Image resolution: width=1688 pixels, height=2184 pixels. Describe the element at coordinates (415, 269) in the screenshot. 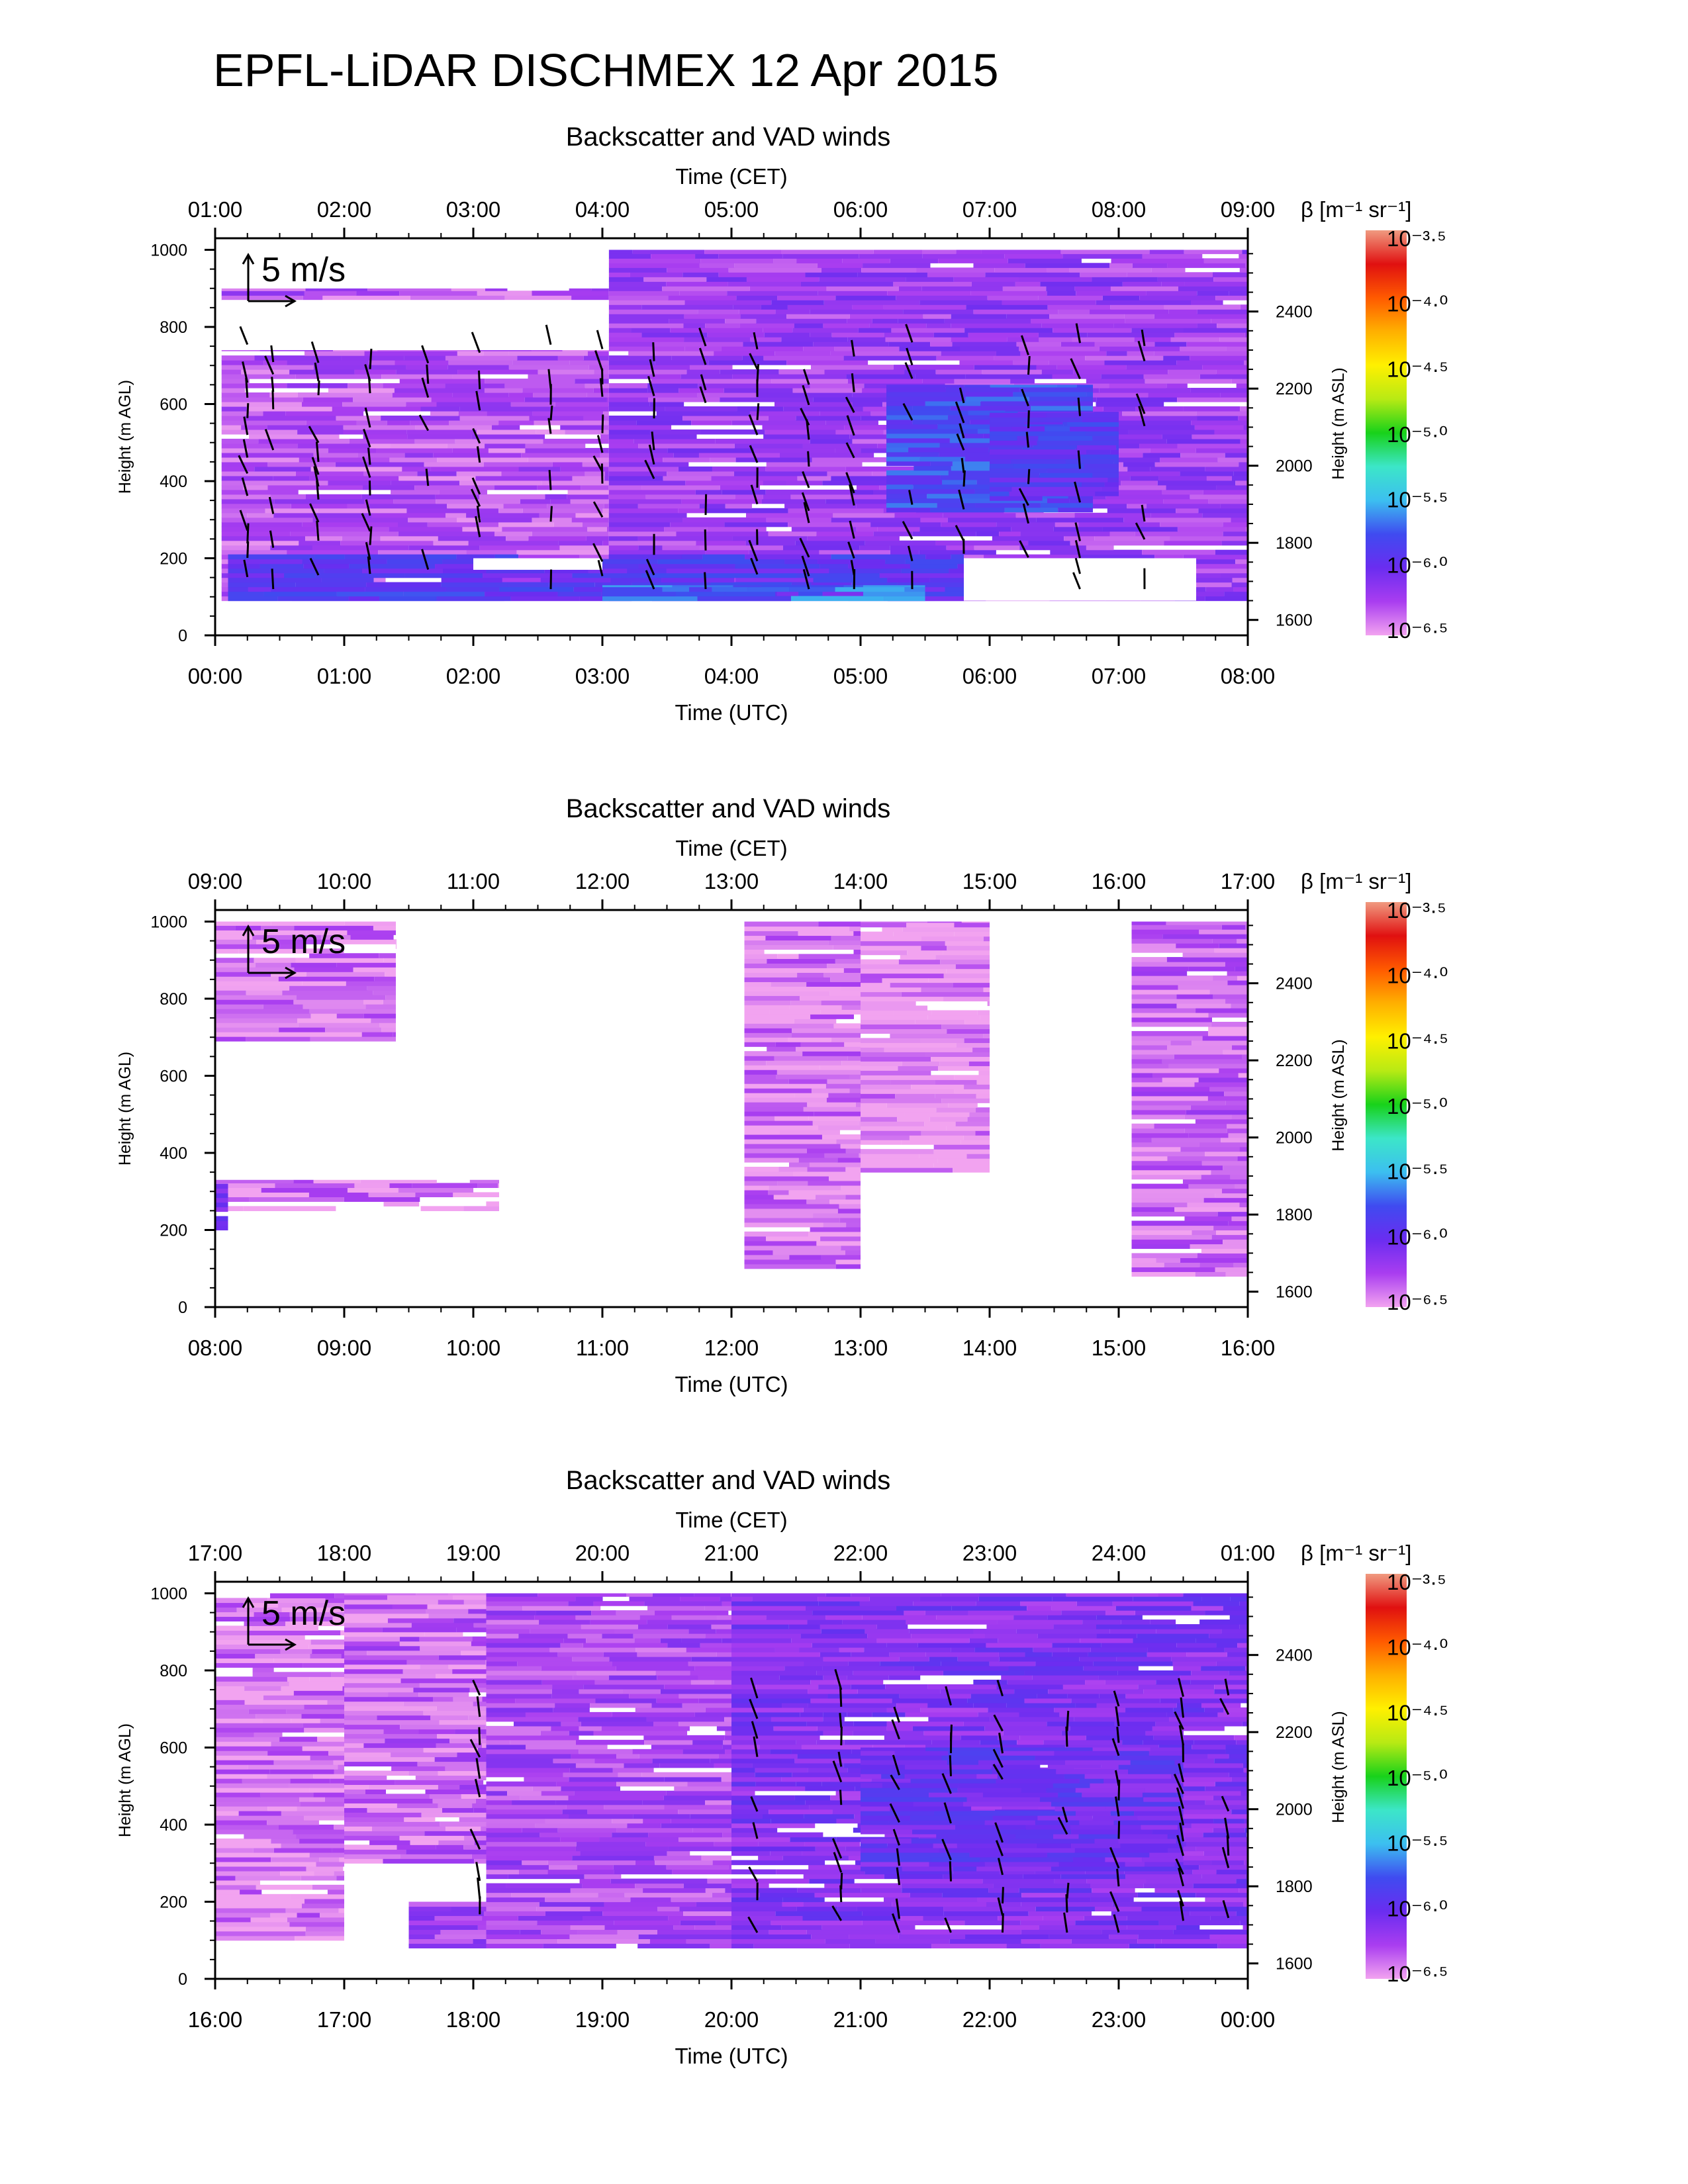

I see `data-gap` at that location.